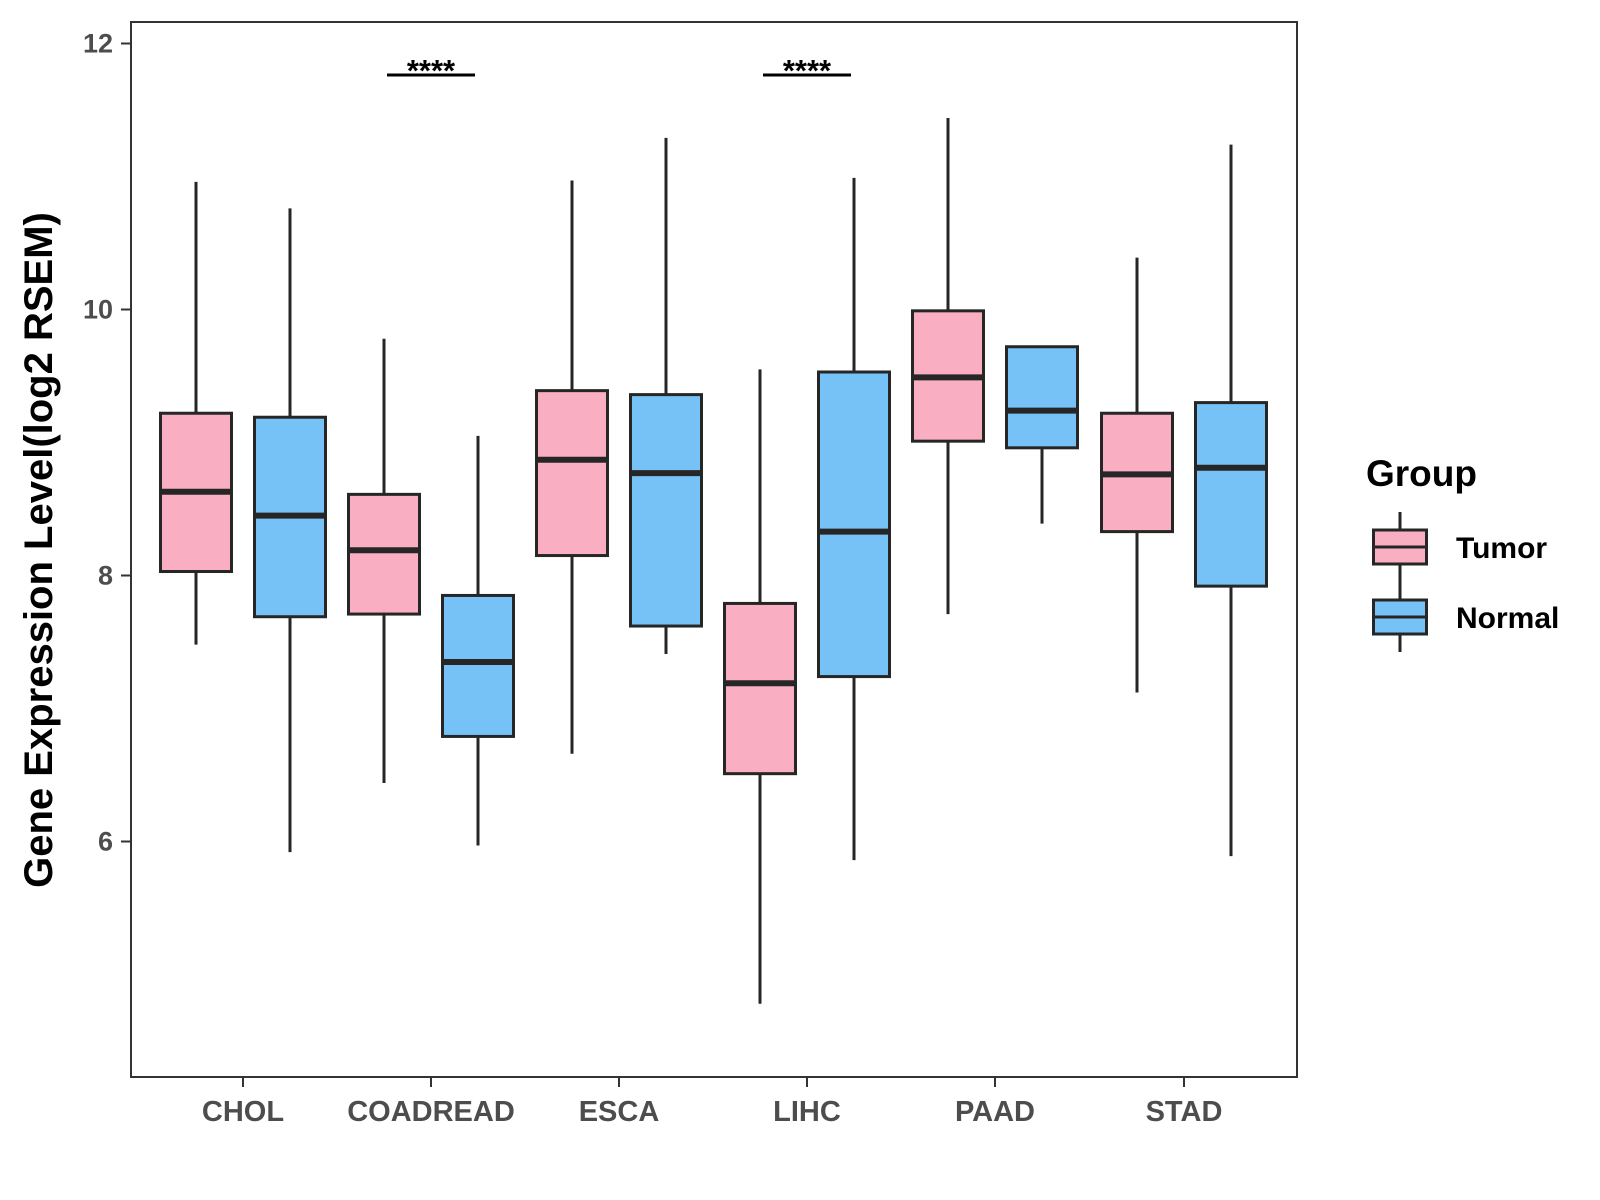 The width and height of the screenshot is (1600, 1200). Describe the element at coordinates (807, 1112) in the screenshot. I see `x-tick-label: LIHC` at that location.